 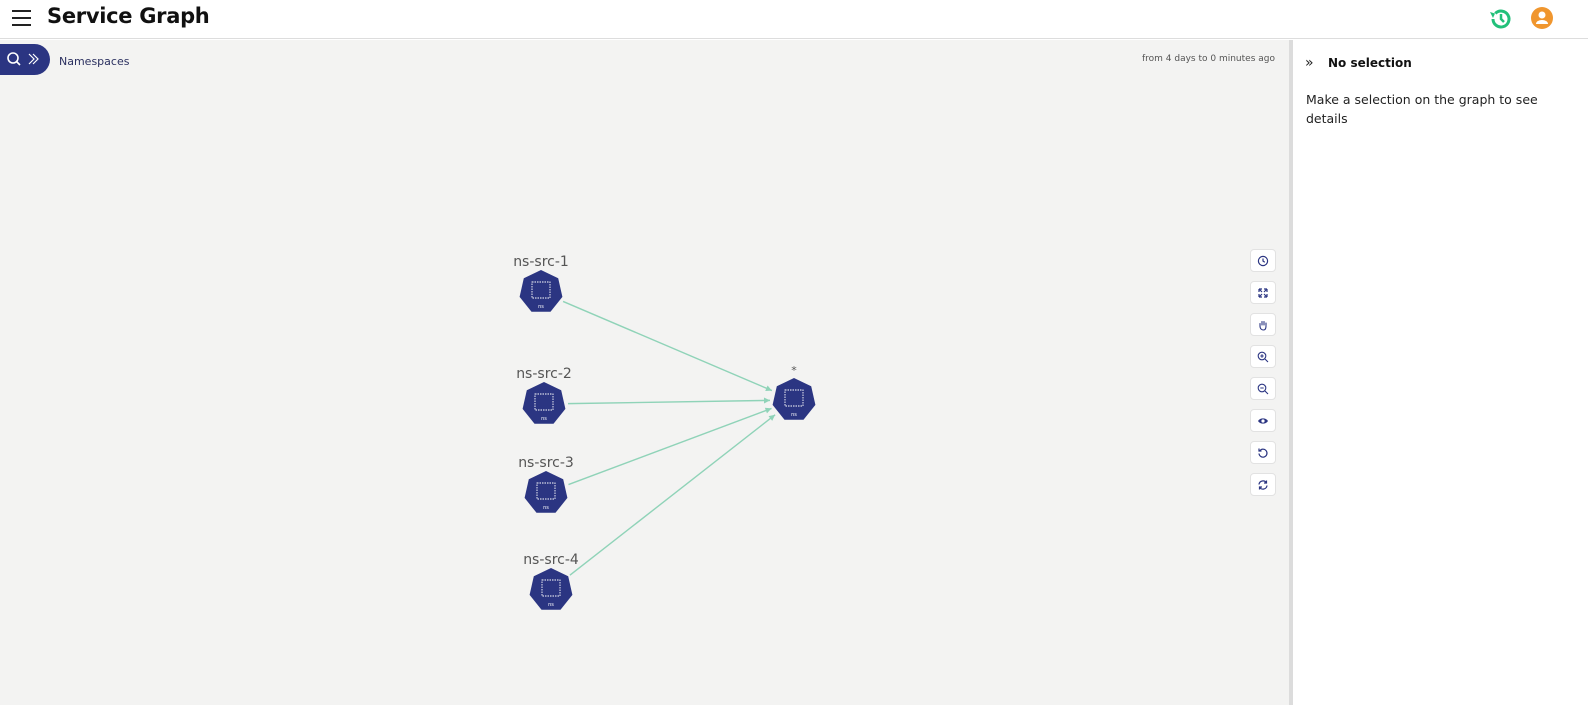 I want to click on refresh-icon, so click(x=1263, y=484).